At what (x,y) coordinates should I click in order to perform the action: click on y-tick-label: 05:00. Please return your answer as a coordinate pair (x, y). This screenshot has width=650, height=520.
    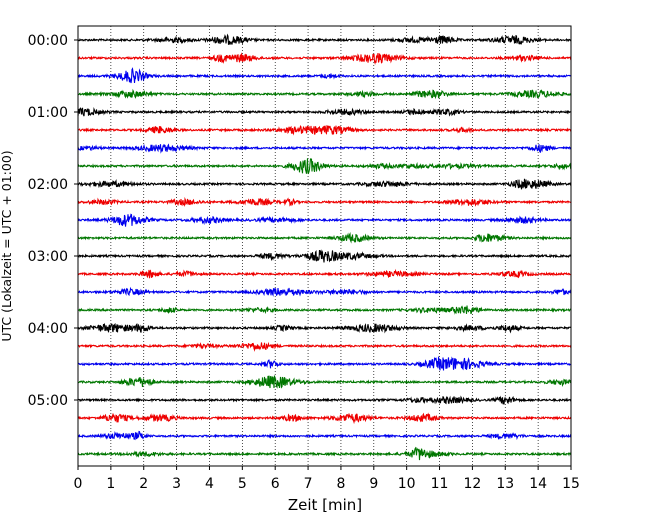
    Looking at the image, I should click on (48, 401).